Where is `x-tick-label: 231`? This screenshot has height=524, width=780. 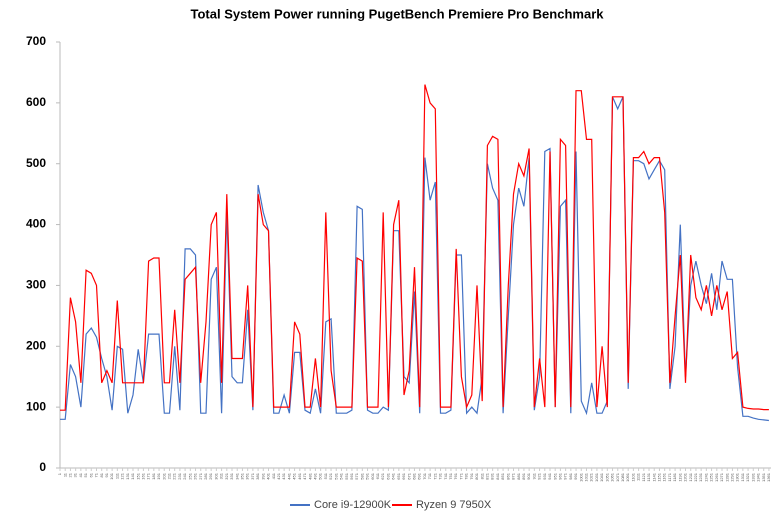
x-tick-label: 231 is located at coordinates (179, 475).